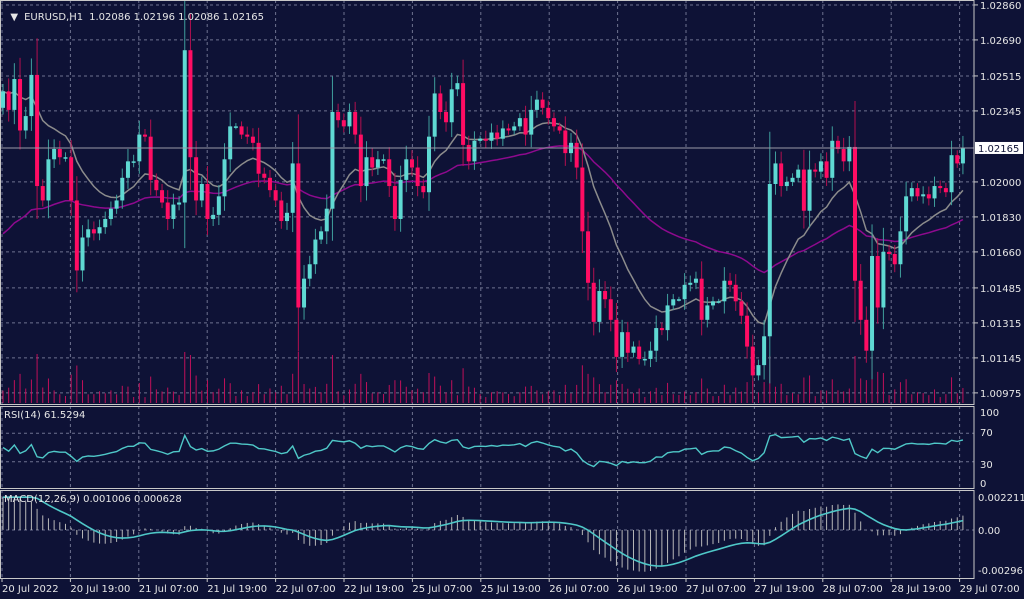 Image resolution: width=1024 pixels, height=599 pixels. Describe the element at coordinates (986, 433) in the screenshot. I see `rsi-axis-label: 70` at that location.